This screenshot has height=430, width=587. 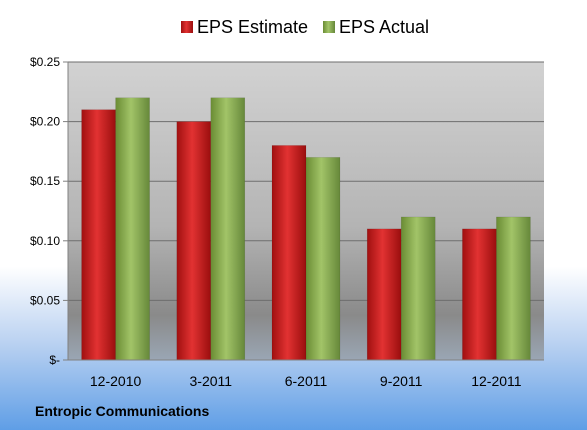 I want to click on y-tick-label: $0.10, so click(x=45, y=241).